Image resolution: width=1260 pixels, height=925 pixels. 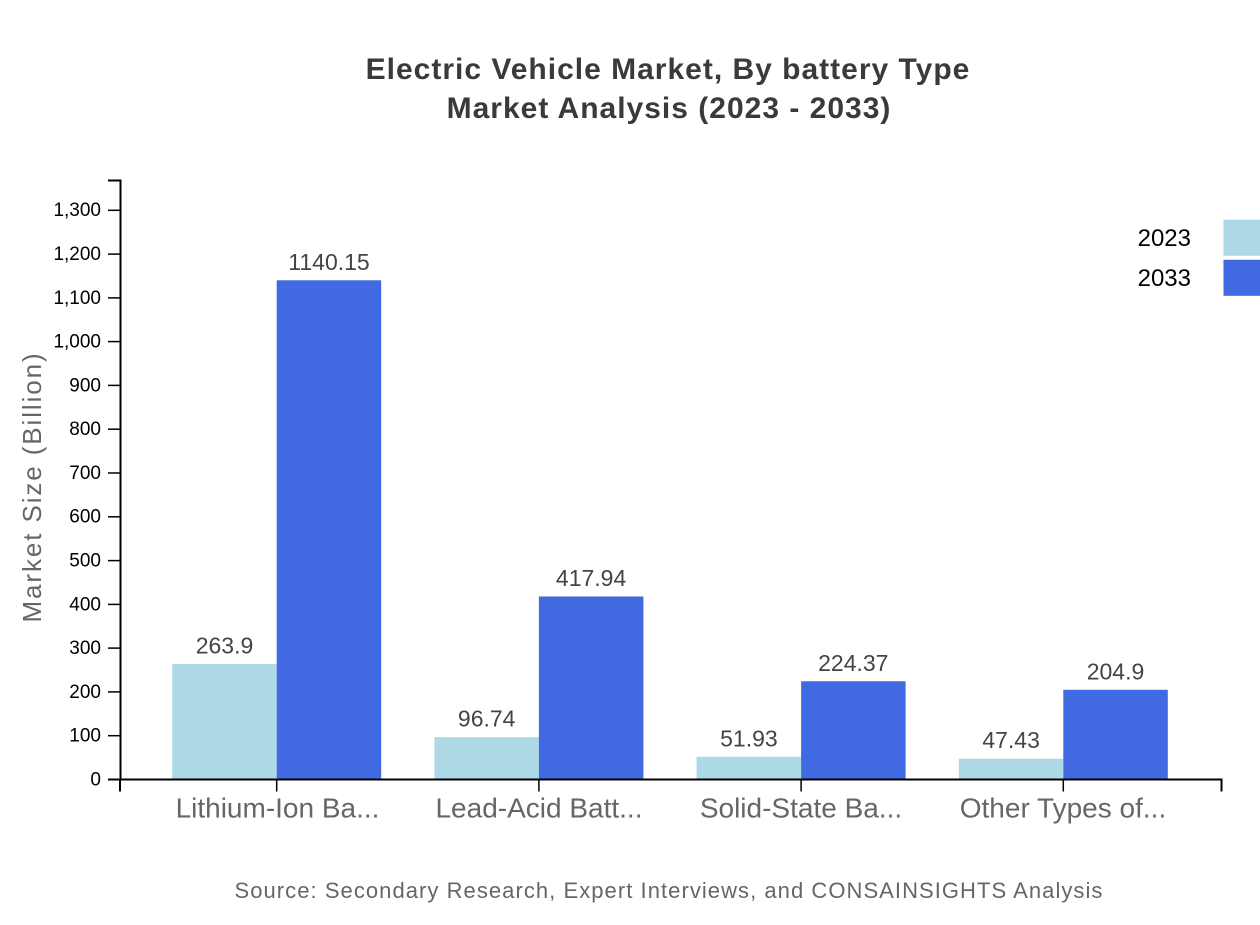 I want to click on svg-text: 2033, so click(x=1164, y=278).